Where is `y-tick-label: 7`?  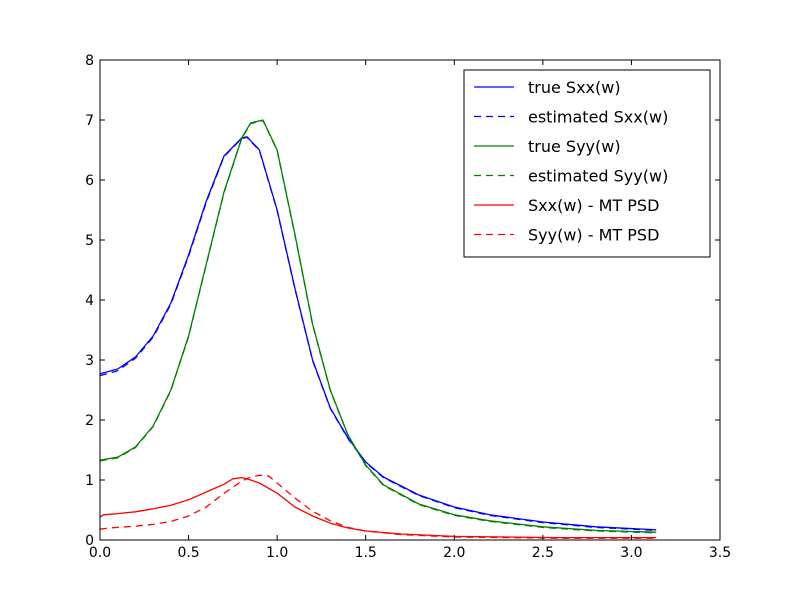
y-tick-label: 7 is located at coordinates (89, 121).